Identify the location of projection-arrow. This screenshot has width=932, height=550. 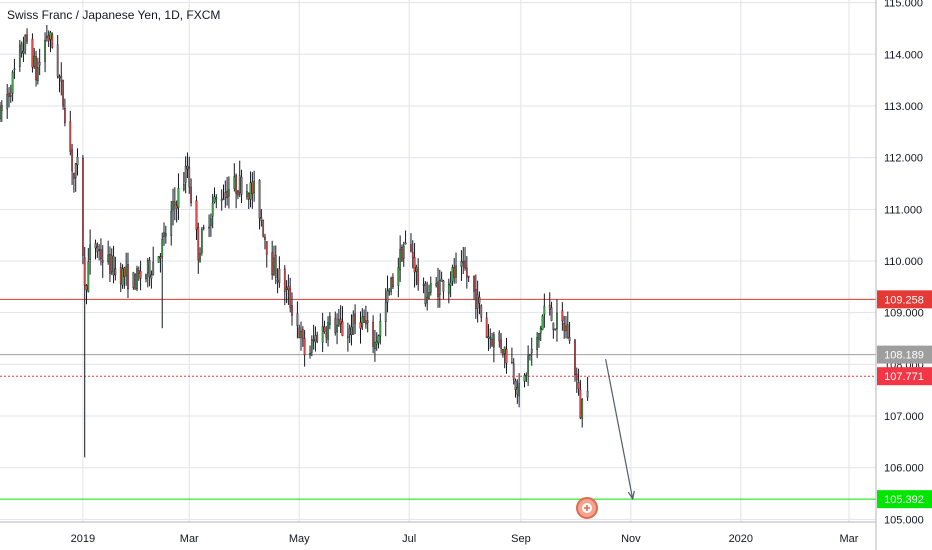
(620, 430).